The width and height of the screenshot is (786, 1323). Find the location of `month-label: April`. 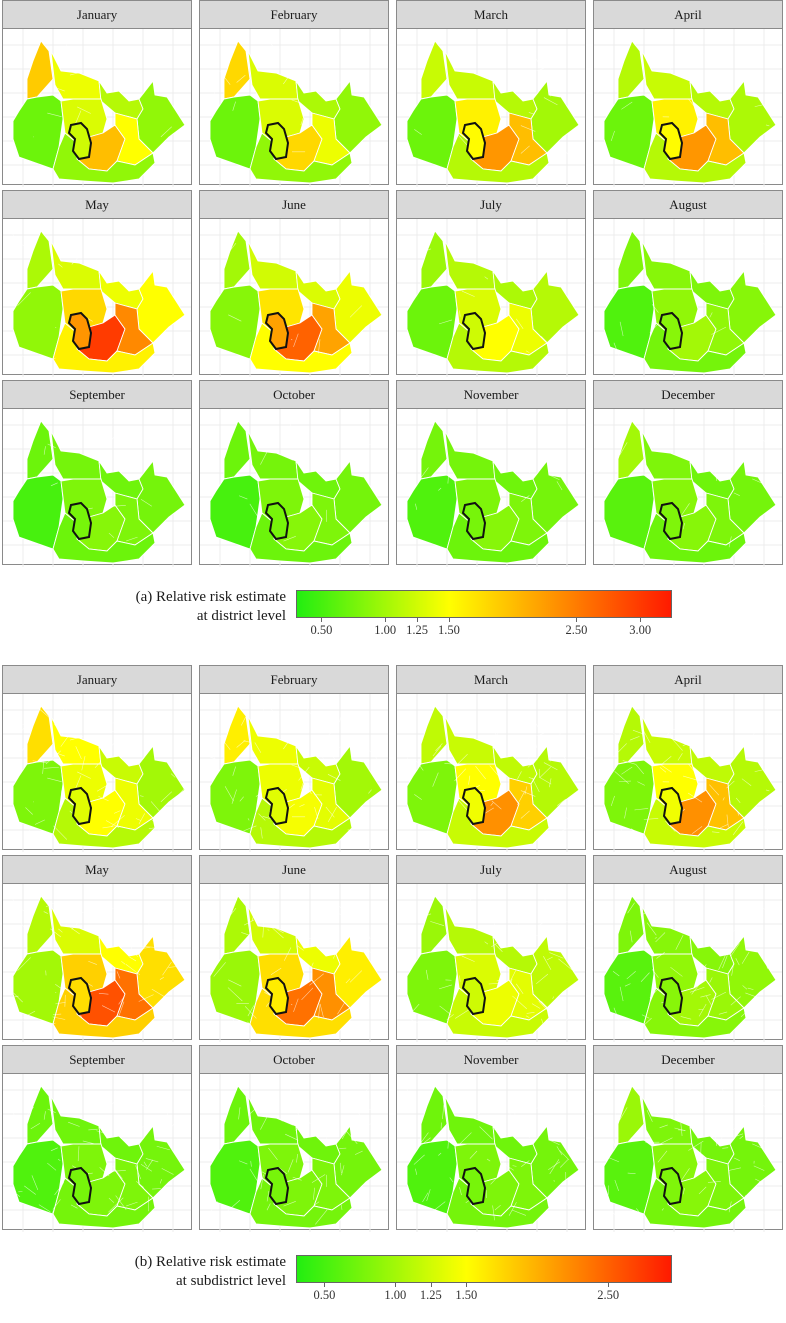

month-label: April is located at coordinates (688, 680).